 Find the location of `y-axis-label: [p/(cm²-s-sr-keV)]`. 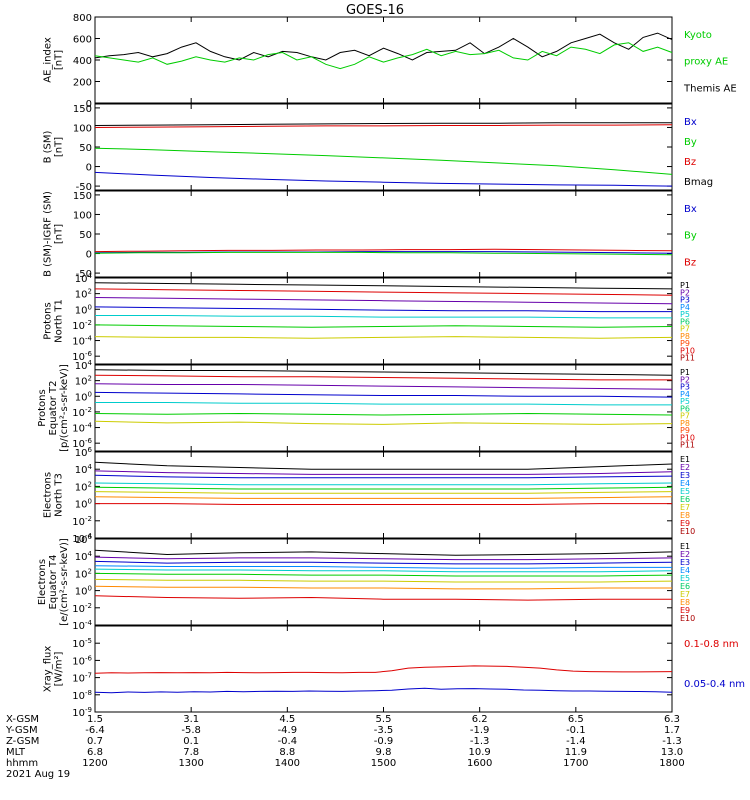

y-axis-label: [p/(cm²-s-sr-keV)] is located at coordinates (64, 408).